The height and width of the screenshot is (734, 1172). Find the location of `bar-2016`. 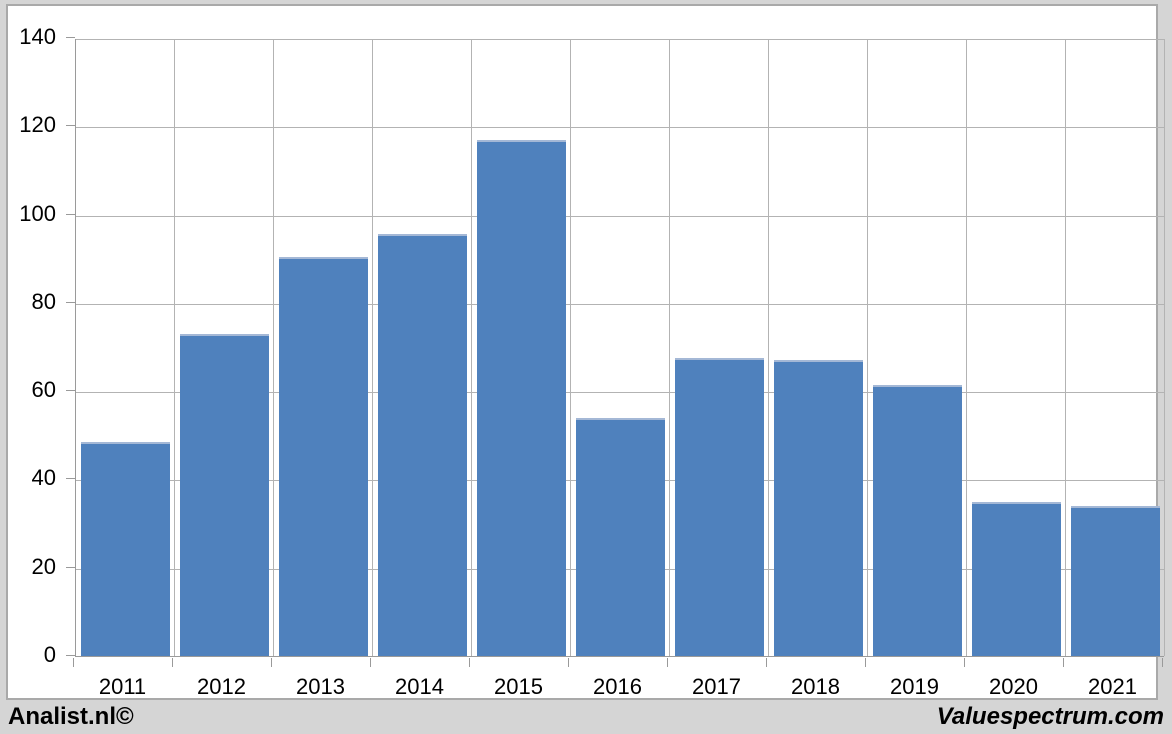

bar-2016 is located at coordinates (620, 536).